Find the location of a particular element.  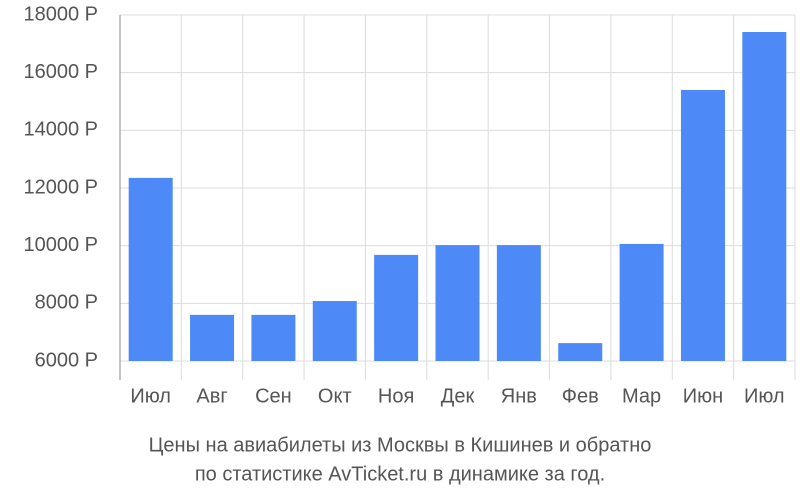

x-tick-label: Мар is located at coordinates (641, 396).